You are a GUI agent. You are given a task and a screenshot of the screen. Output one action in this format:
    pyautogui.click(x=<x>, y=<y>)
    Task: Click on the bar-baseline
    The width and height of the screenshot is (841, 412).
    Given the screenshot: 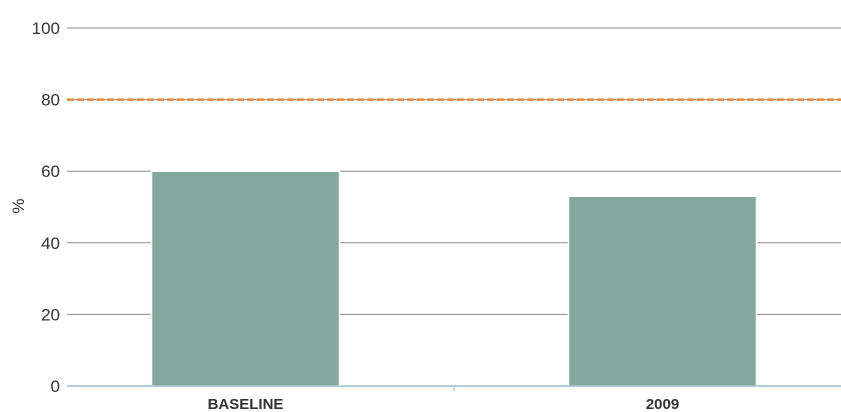 What is the action you would take?
    pyautogui.click(x=245, y=278)
    